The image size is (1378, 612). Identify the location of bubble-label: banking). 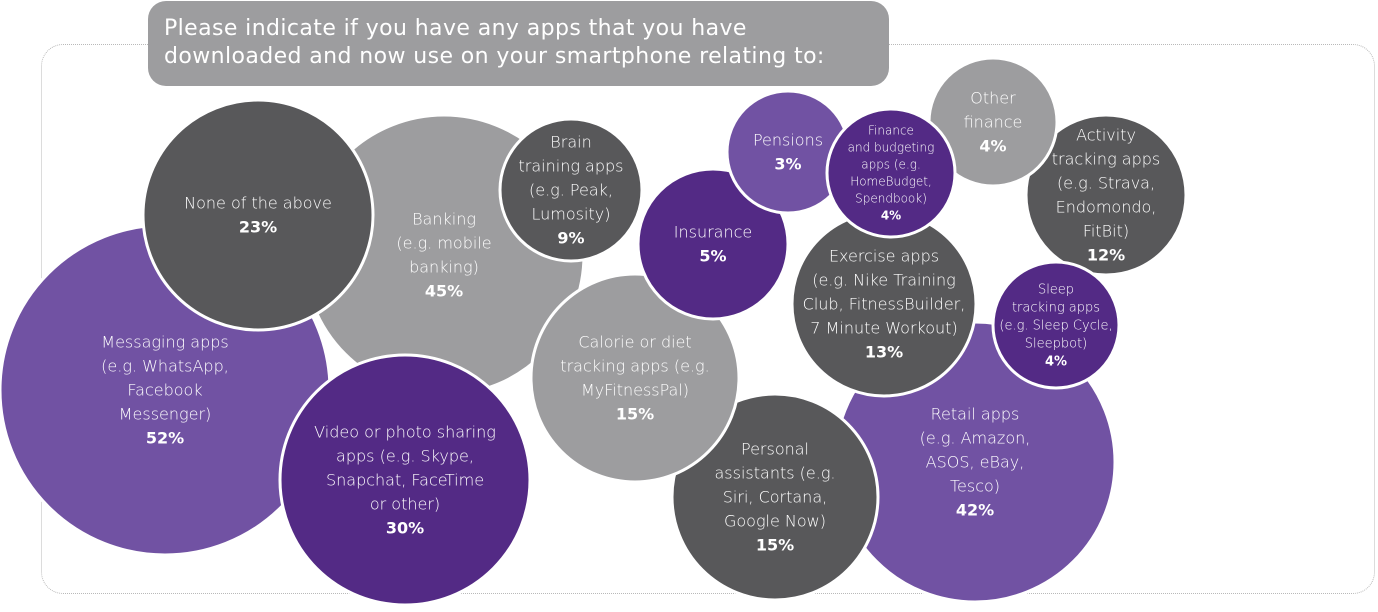
(444, 267).